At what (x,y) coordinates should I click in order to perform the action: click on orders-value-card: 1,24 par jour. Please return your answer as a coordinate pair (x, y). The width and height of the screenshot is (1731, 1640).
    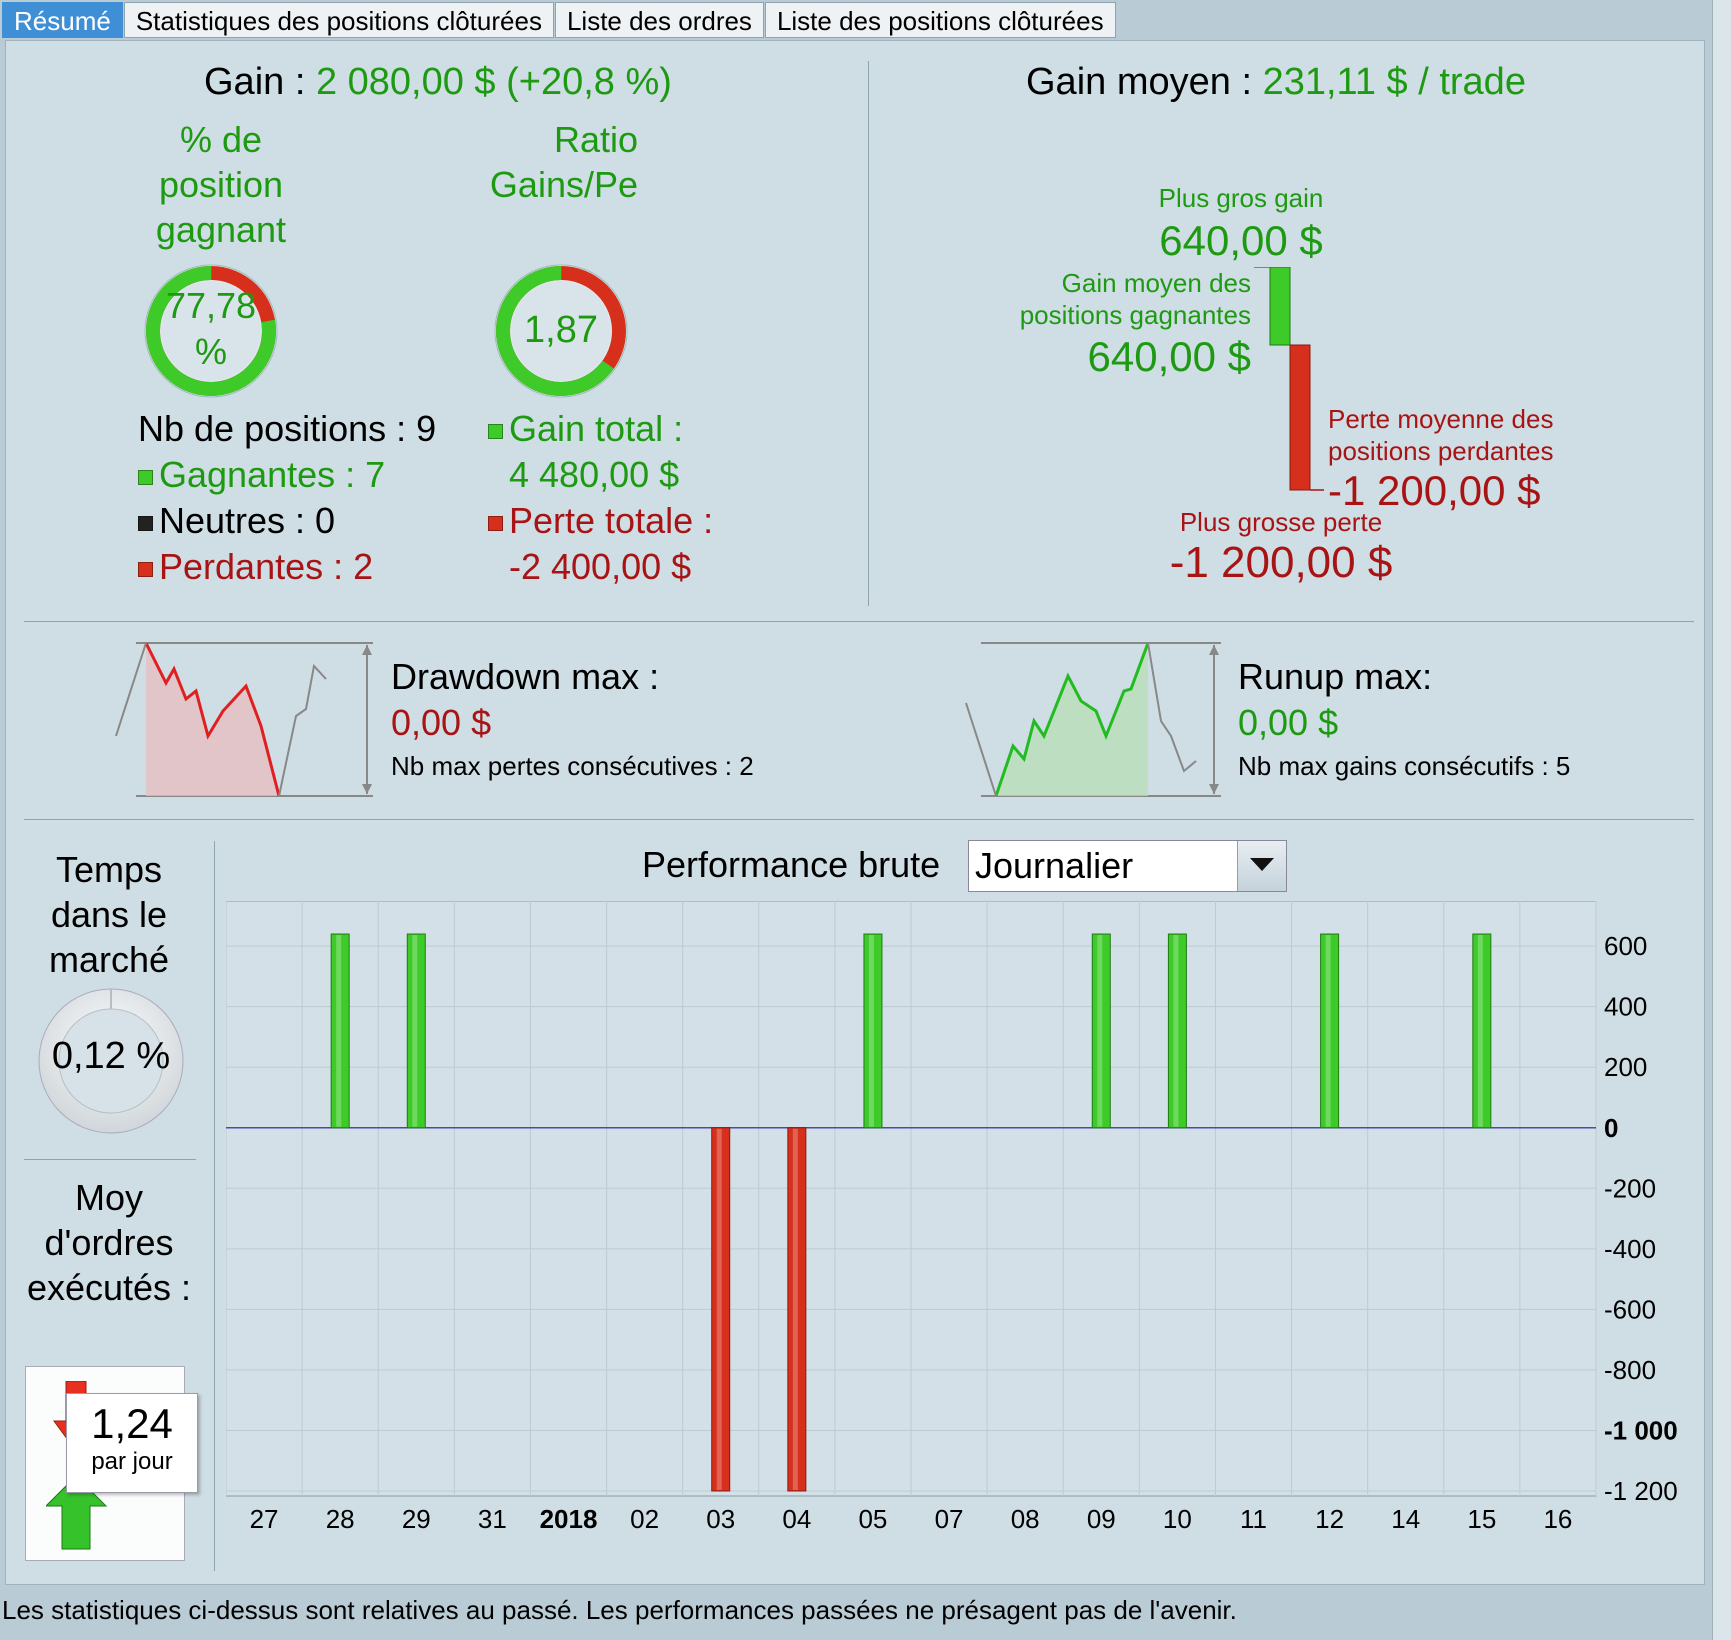
    Looking at the image, I should click on (132, 1443).